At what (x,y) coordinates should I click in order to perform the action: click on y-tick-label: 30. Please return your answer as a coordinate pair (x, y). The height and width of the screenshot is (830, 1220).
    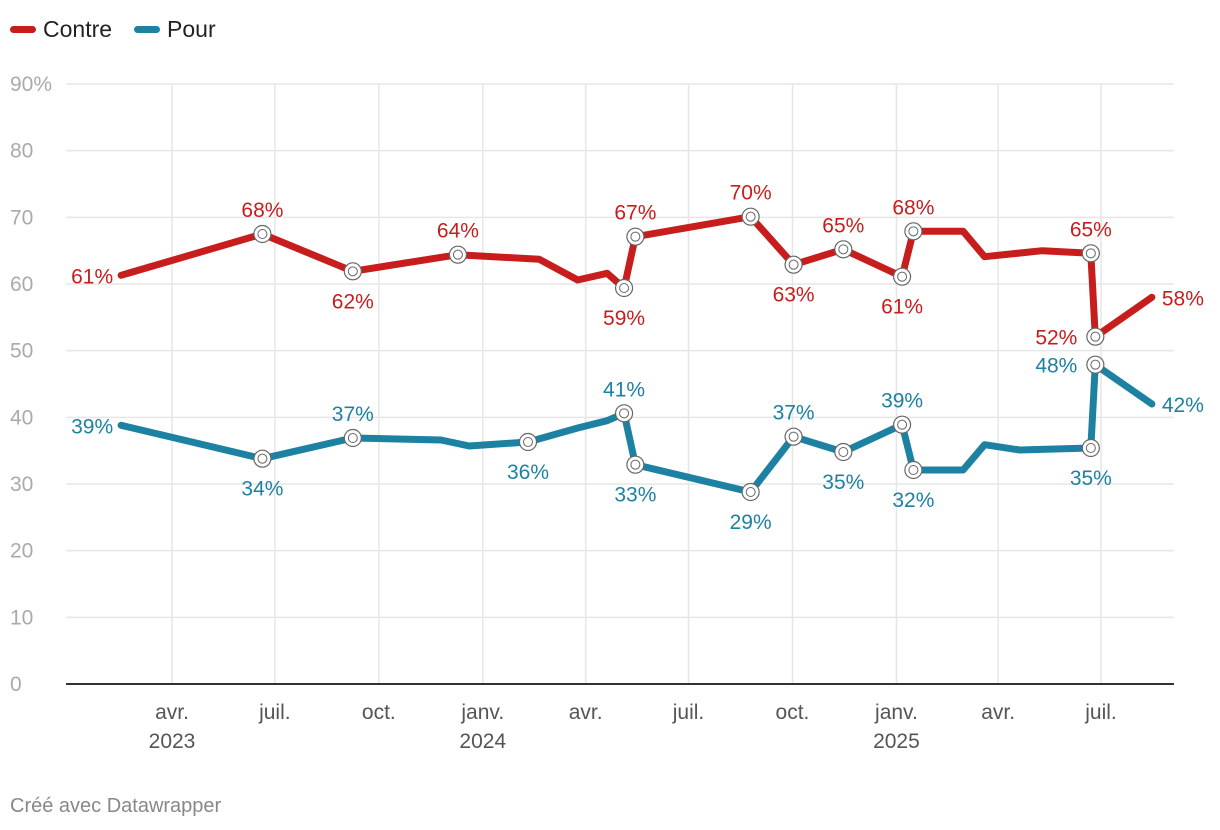
    Looking at the image, I should click on (21, 484).